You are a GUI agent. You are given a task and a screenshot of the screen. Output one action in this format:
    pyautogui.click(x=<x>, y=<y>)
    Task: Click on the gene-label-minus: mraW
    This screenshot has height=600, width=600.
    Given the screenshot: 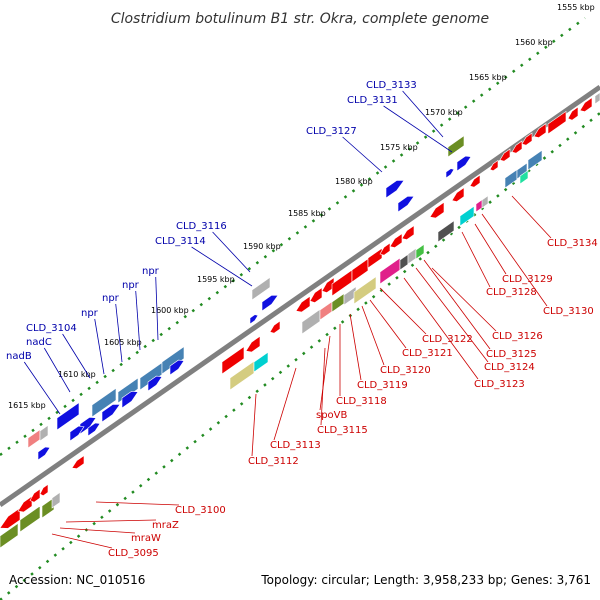 What is the action you would take?
    pyautogui.click(x=146, y=538)
    